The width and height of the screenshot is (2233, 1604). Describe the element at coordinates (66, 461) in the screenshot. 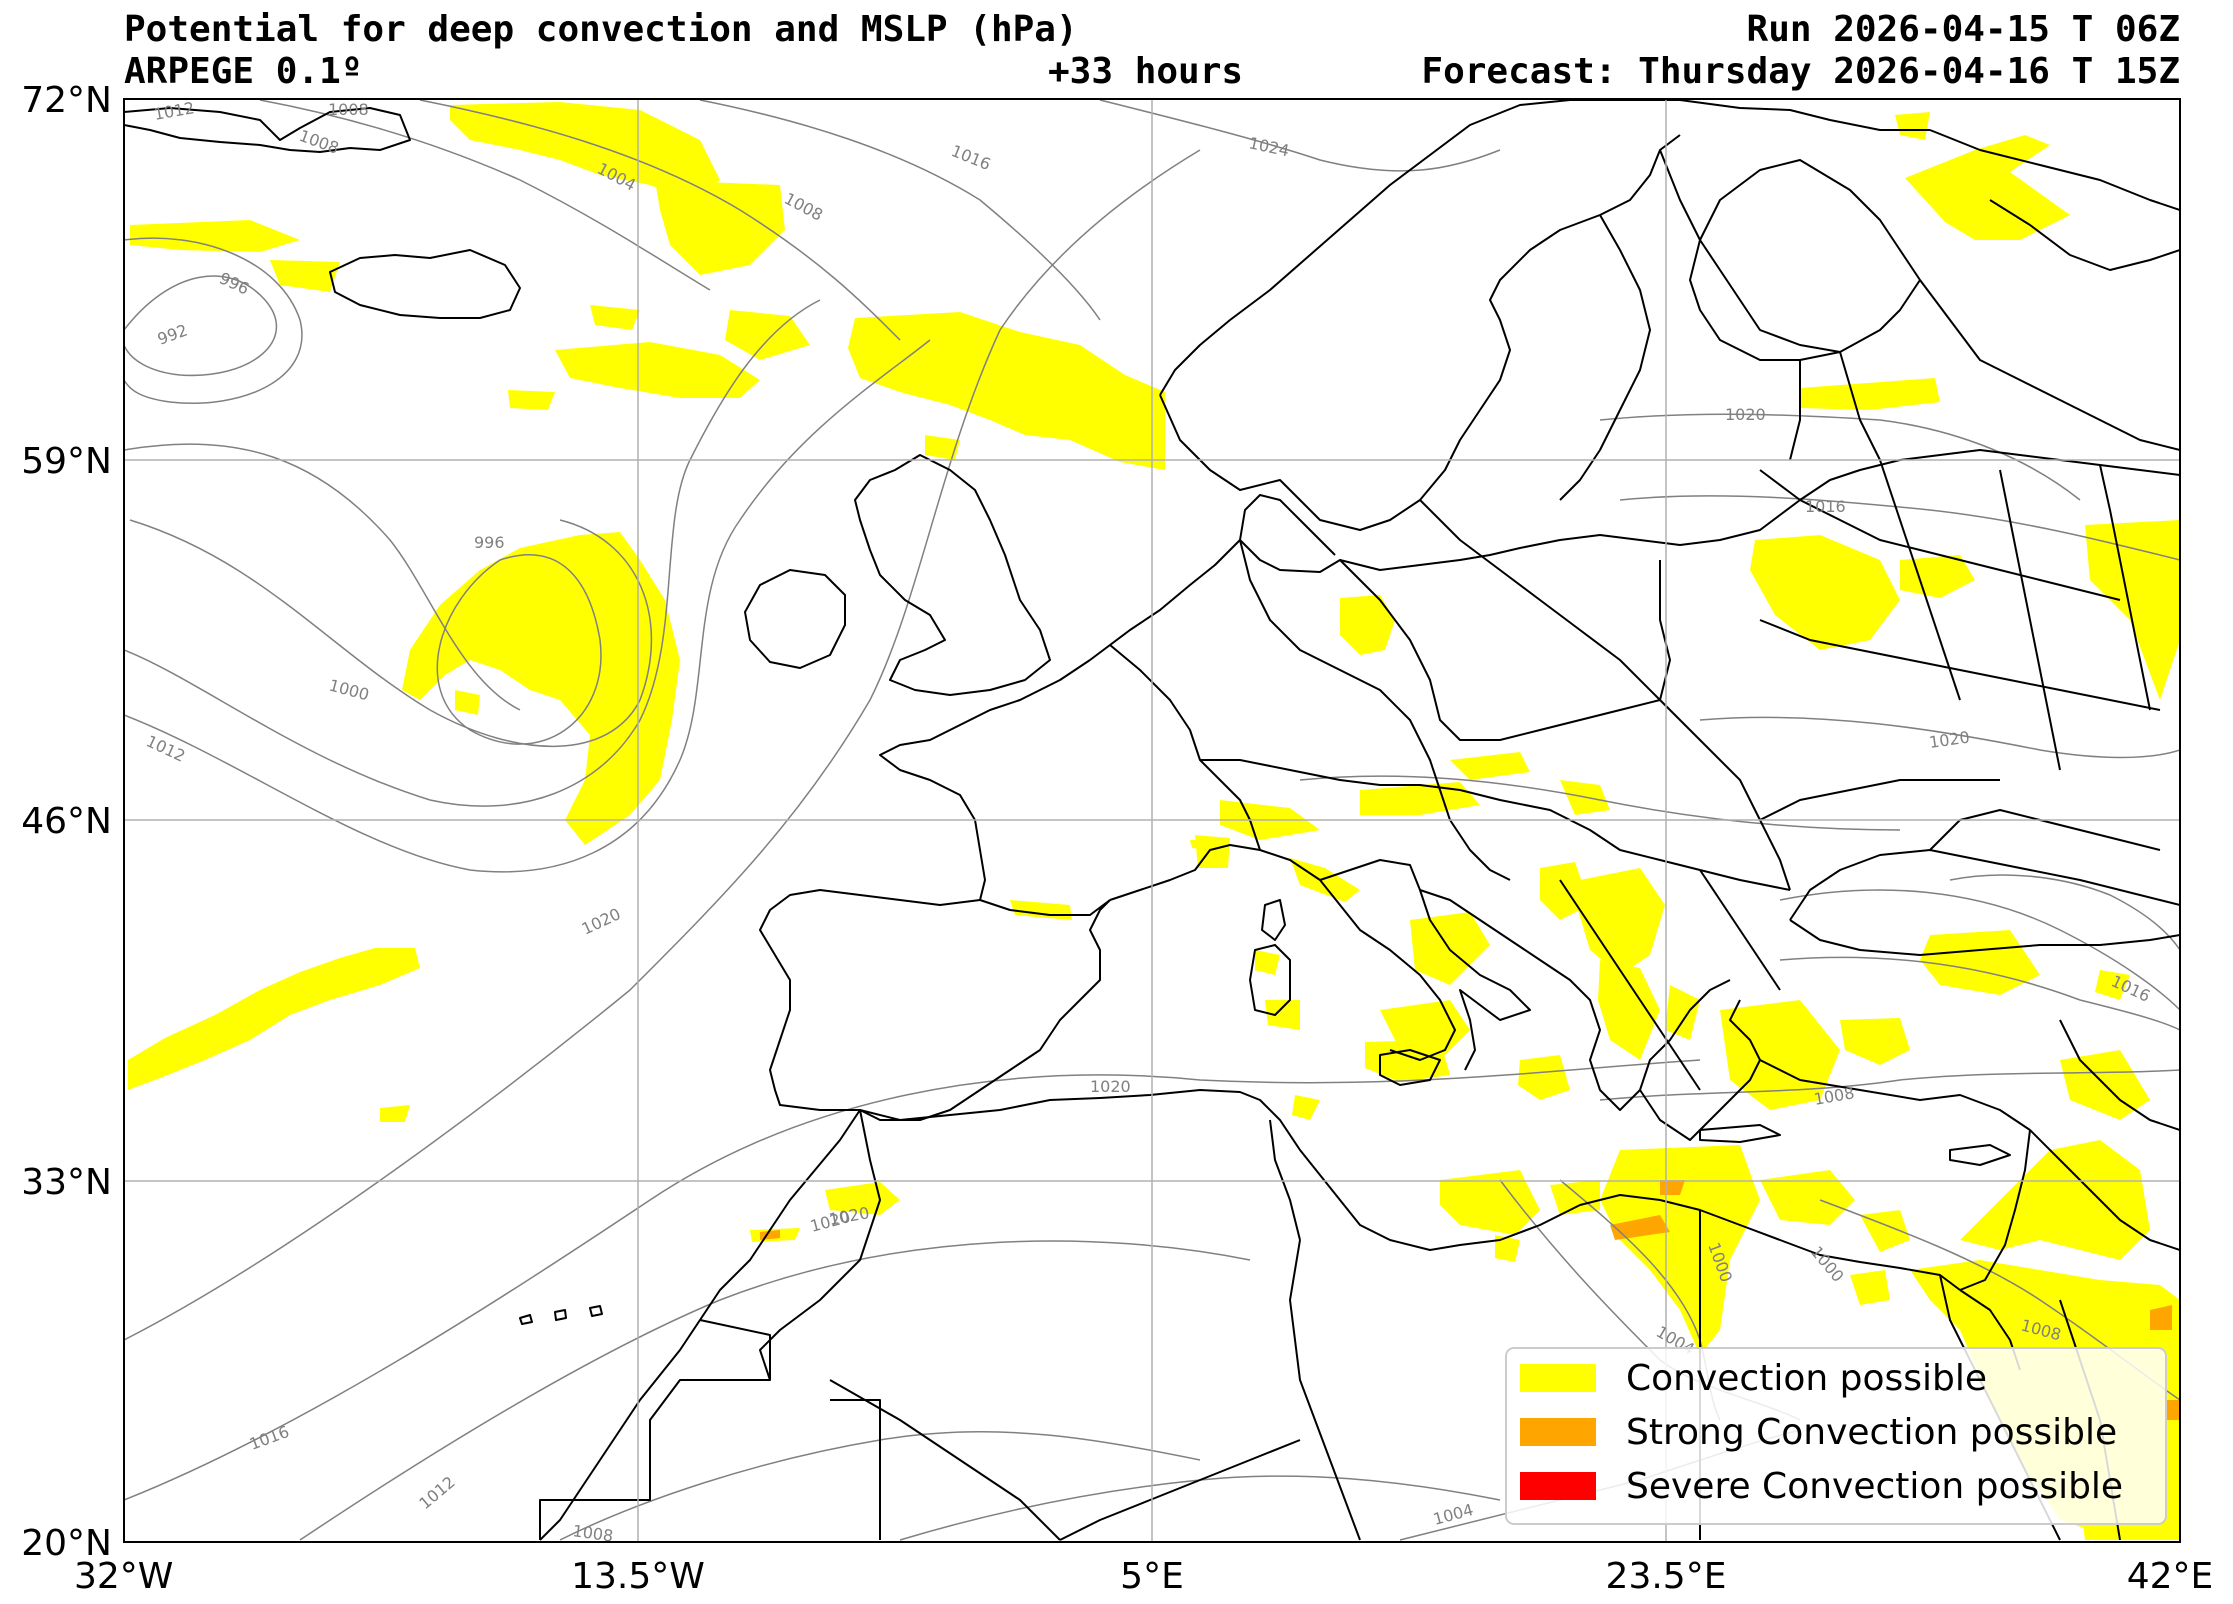

I see `lat-tick-label: 59°N` at that location.